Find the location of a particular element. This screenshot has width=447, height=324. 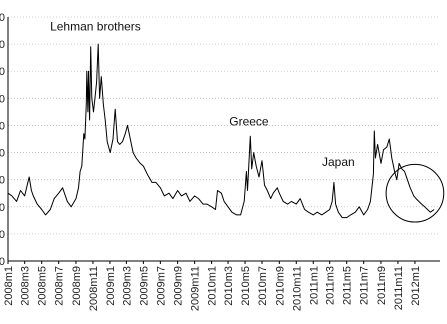

y-tick-label: 30 is located at coordinates (2, 181).